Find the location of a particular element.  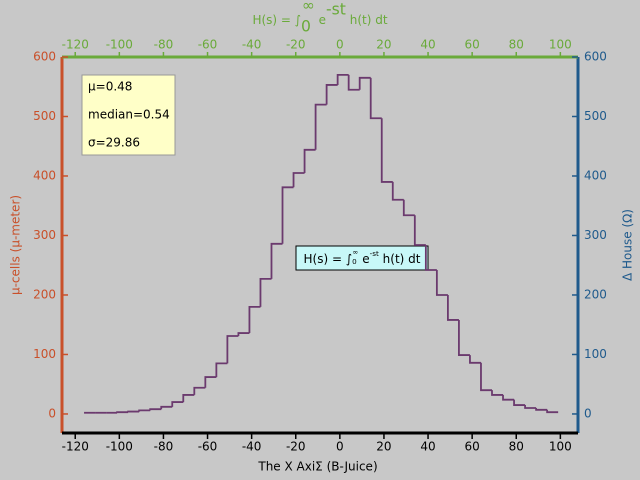

chart-title-part: h(t) dt is located at coordinates (367, 20).